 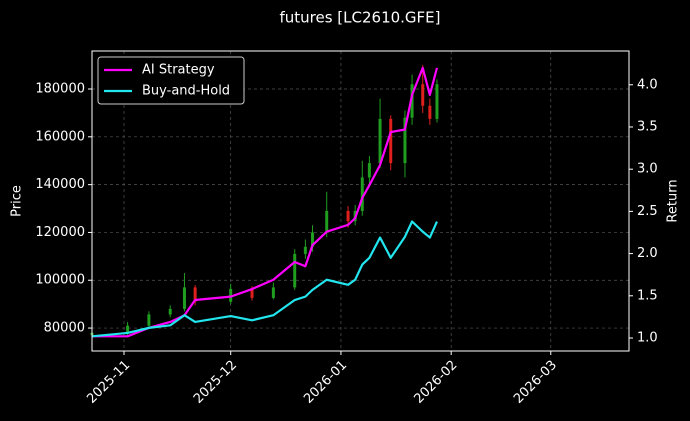 What do you see at coordinates (647, 338) in the screenshot?
I see `y2-tick-label: 1.0` at bounding box center [647, 338].